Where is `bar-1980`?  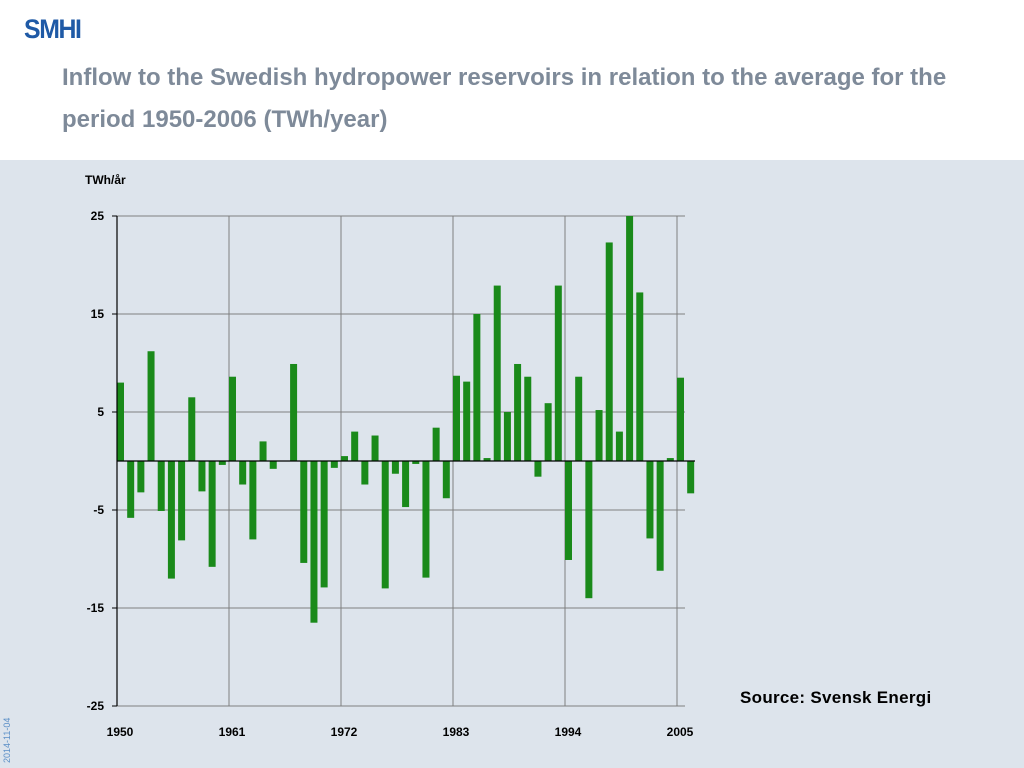 bar-1980 is located at coordinates (426, 519).